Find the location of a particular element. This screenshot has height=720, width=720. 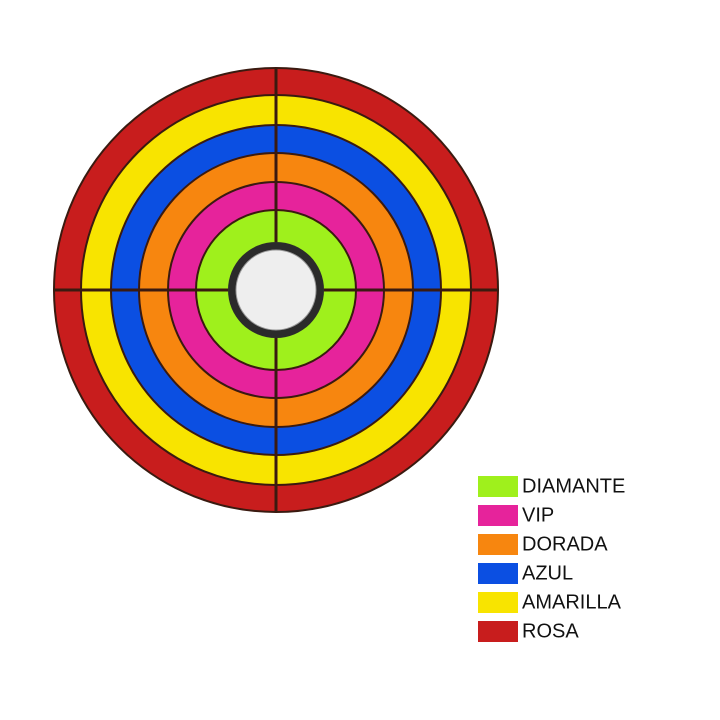

legend-label: AMARILLA is located at coordinates (572, 602).